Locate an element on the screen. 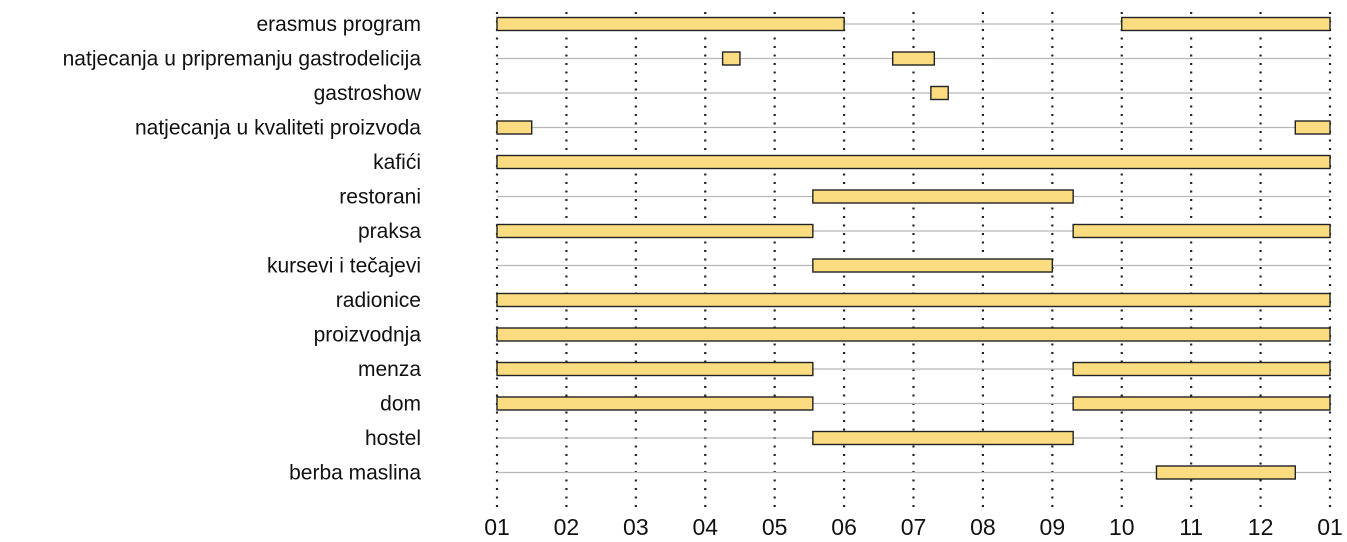 The height and width of the screenshot is (542, 1347). row-label: natjecanja u pripremanju gastrodelicija is located at coordinates (242, 59).